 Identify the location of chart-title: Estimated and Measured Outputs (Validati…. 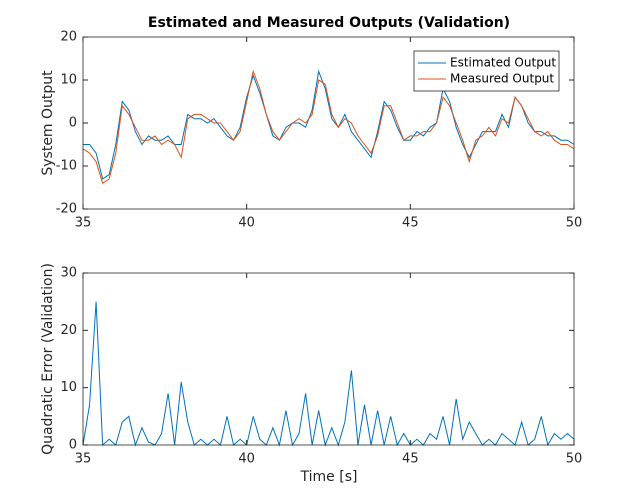
(329, 23).